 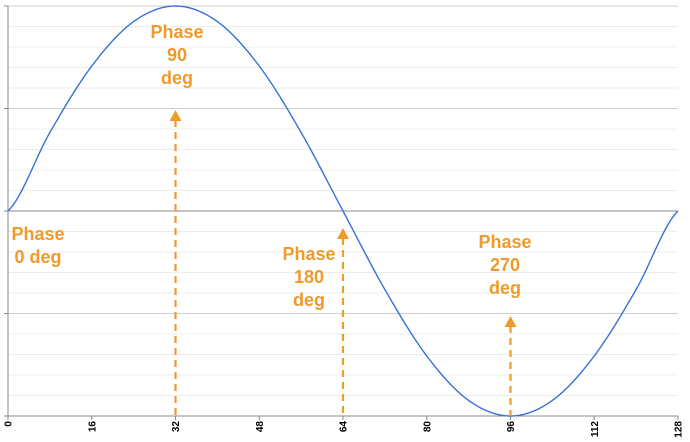 I want to click on x-tick-label: 80, so click(x=427, y=427).